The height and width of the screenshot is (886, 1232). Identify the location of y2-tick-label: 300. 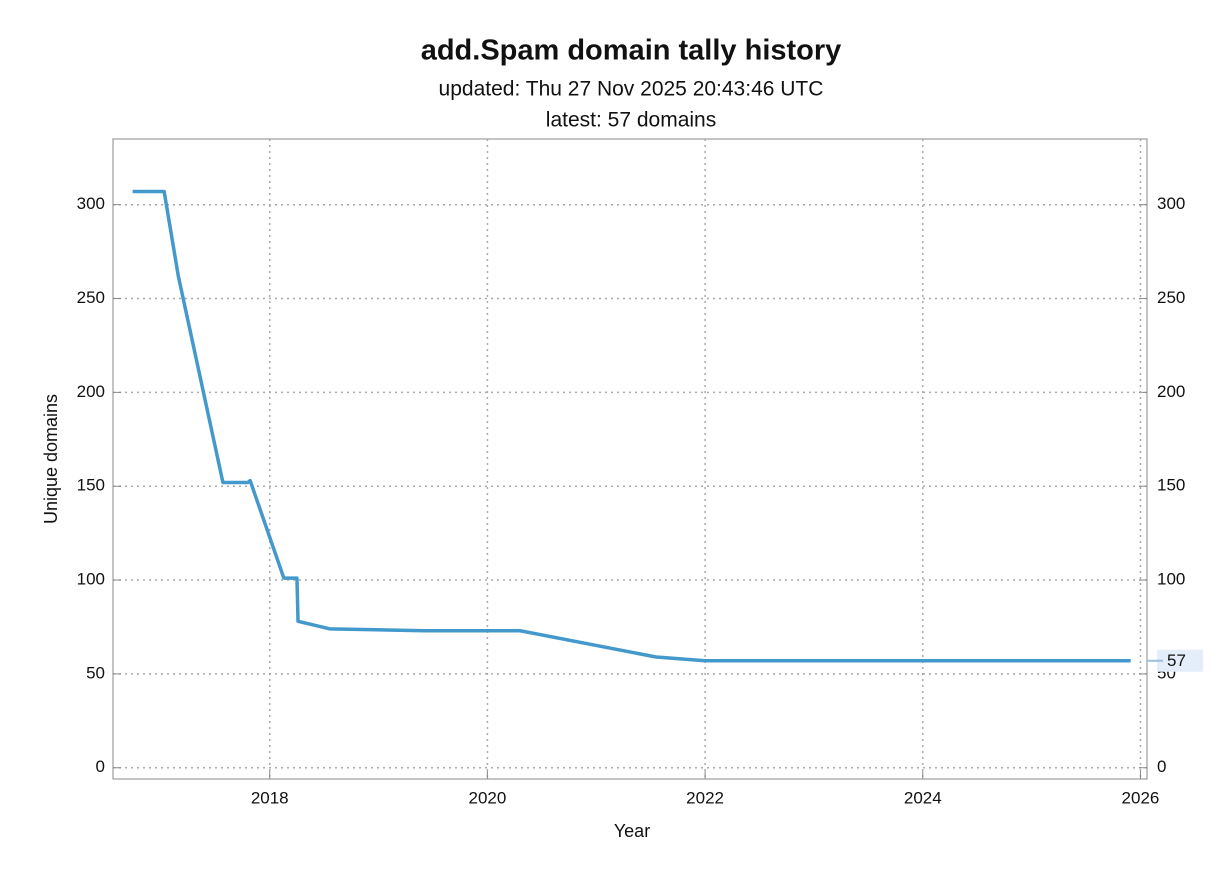
(1171, 203).